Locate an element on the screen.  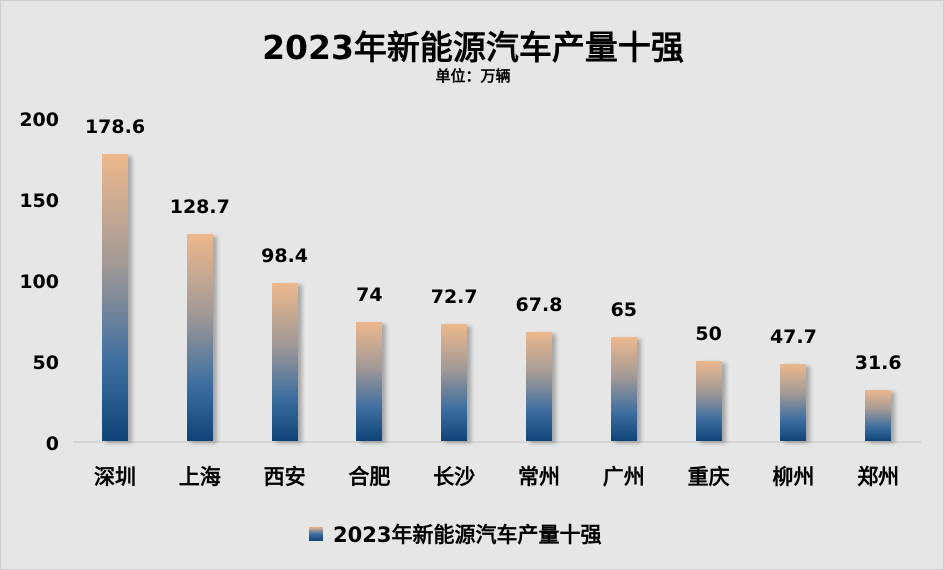
data-label: 47.7 is located at coordinates (793, 337).